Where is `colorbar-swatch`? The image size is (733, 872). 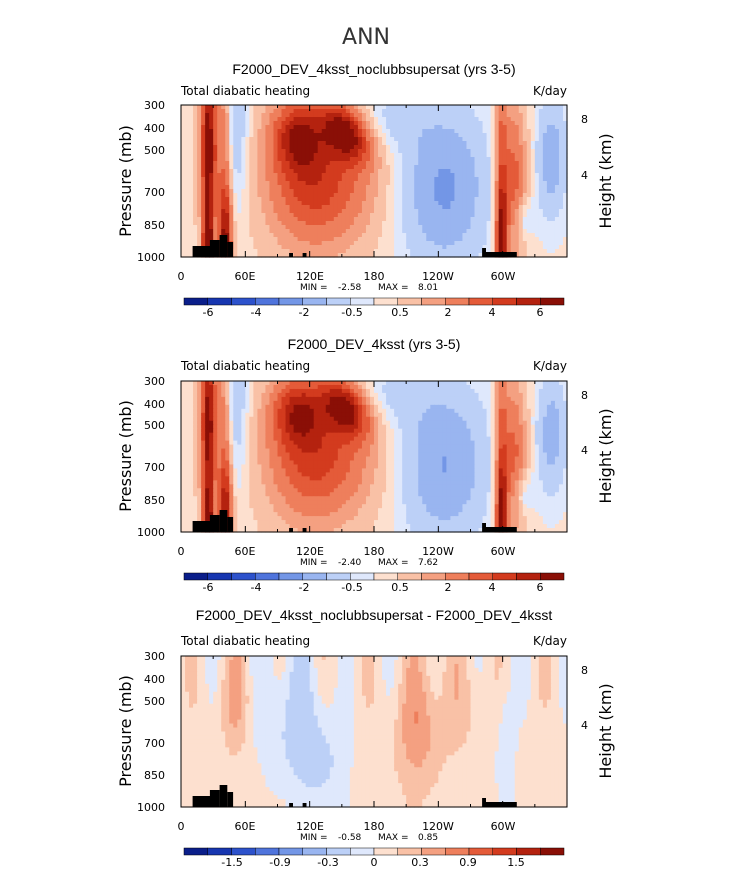
colorbar-swatch is located at coordinates (219, 301).